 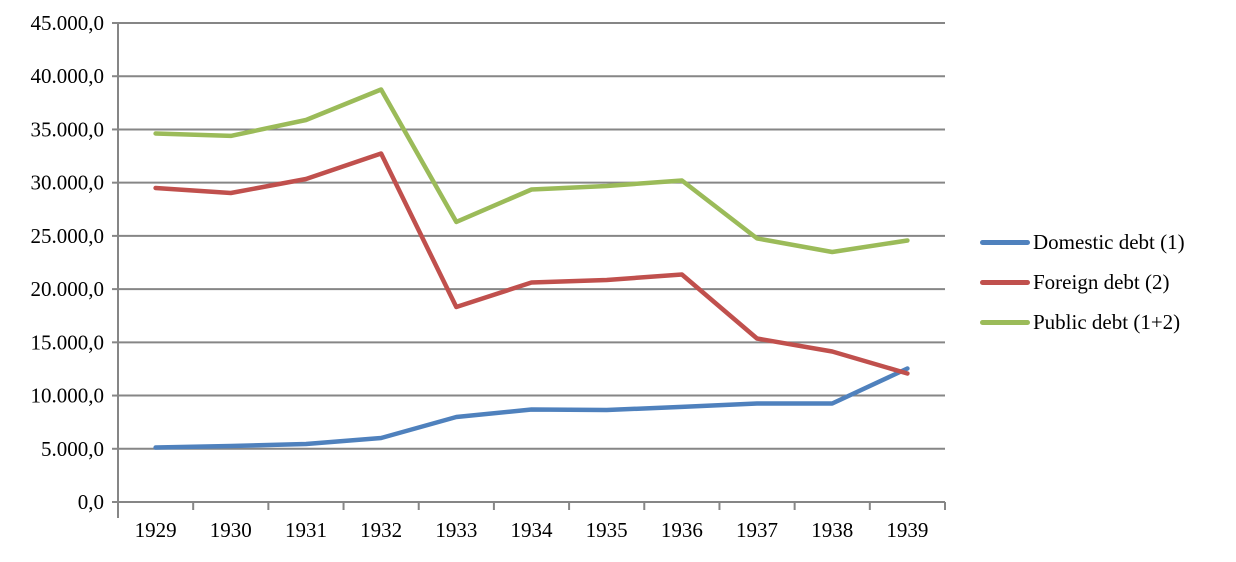 I want to click on x-tick-label: 1932, so click(x=381, y=530).